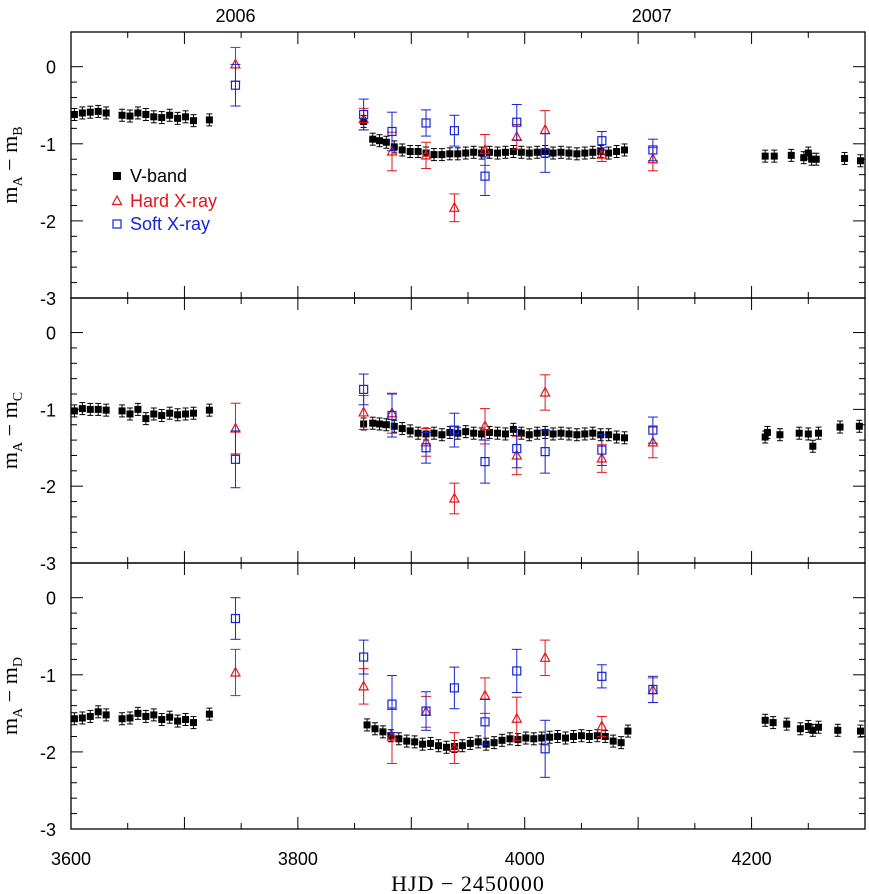 This screenshot has height=894, width=869. What do you see at coordinates (117, 176) in the screenshot?
I see `legend-vband-marker` at bounding box center [117, 176].